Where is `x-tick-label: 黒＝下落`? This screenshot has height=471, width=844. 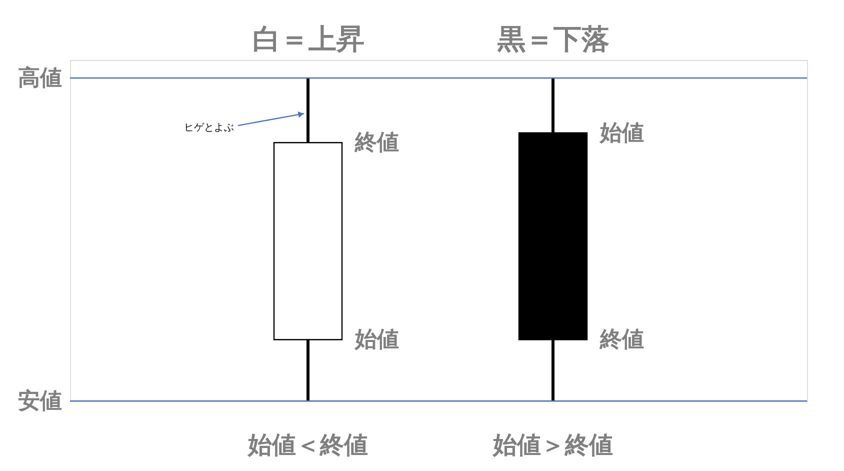 x-tick-label: 黒＝下落 is located at coordinates (553, 39).